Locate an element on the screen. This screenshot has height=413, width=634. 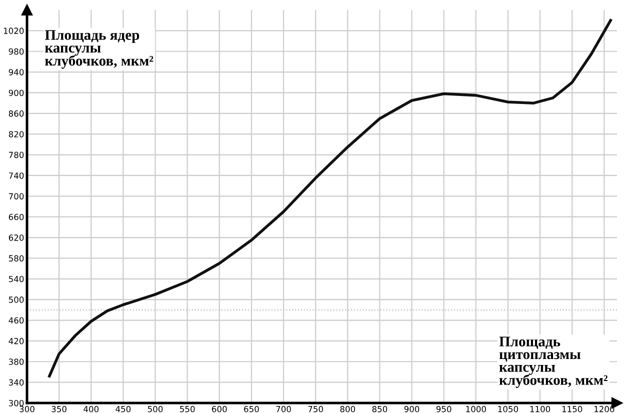
y-tick-label: 980 is located at coordinates (16, 51).